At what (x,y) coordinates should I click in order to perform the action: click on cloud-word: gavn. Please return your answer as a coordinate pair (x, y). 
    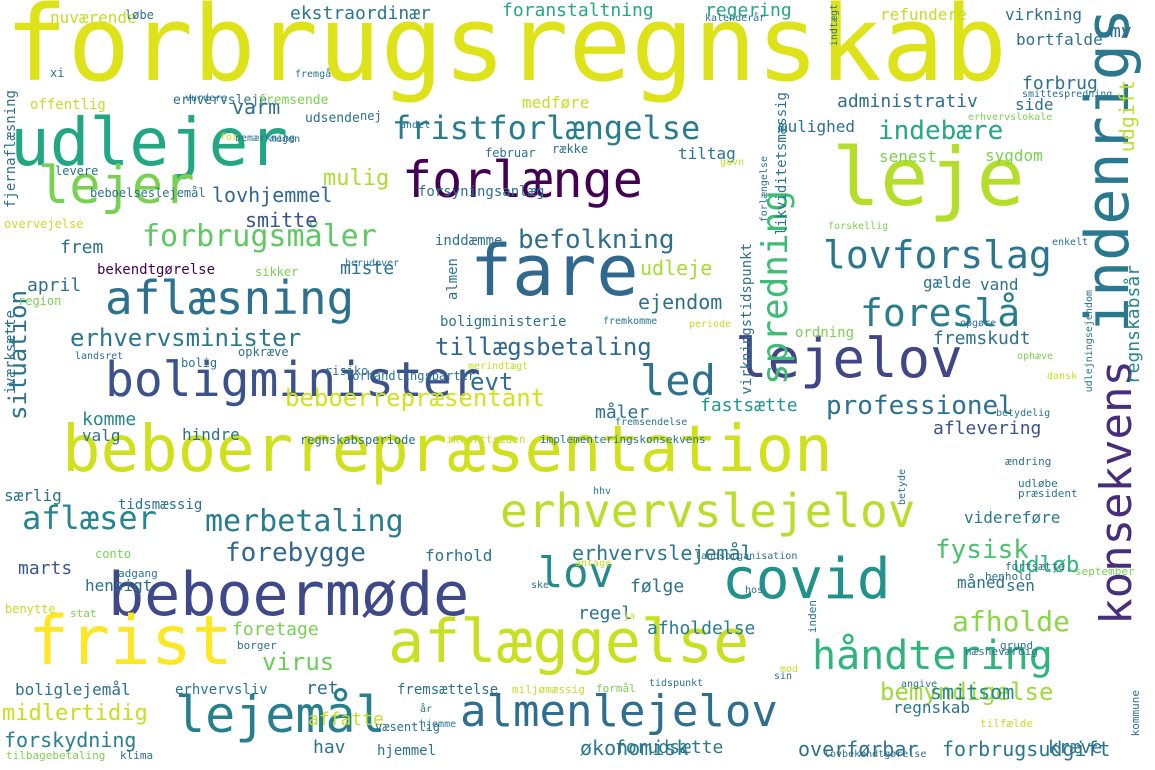
    Looking at the image, I should click on (732, 162).